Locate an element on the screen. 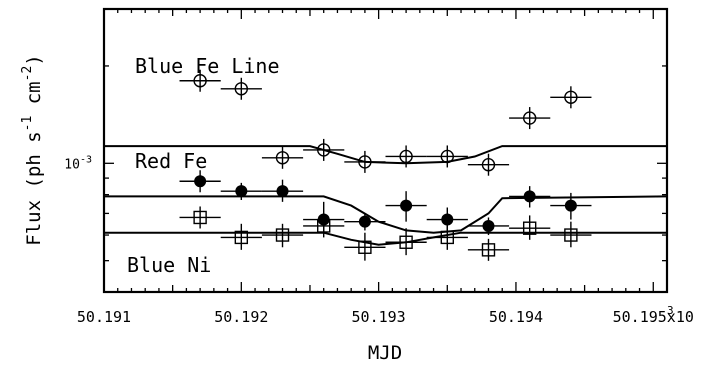 Image resolution: width=709 pixels, height=367 pixels. x-tick-labels: 50.191 50.192 50.193 50.194 50.195x10 is located at coordinates (385, 317).